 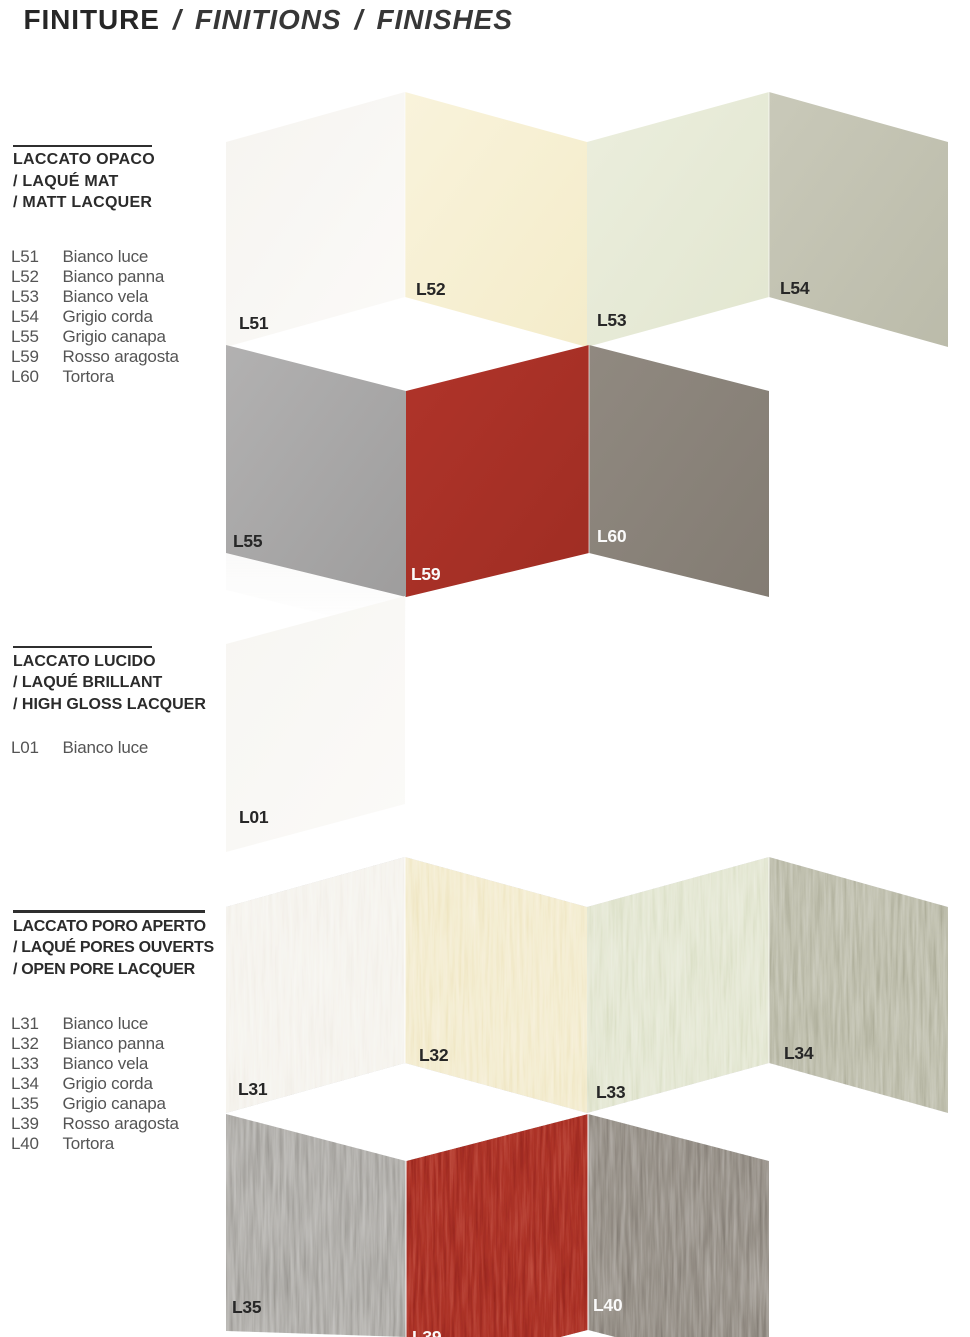 What do you see at coordinates (434, 1055) in the screenshot?
I see `svg-text: L32` at bounding box center [434, 1055].